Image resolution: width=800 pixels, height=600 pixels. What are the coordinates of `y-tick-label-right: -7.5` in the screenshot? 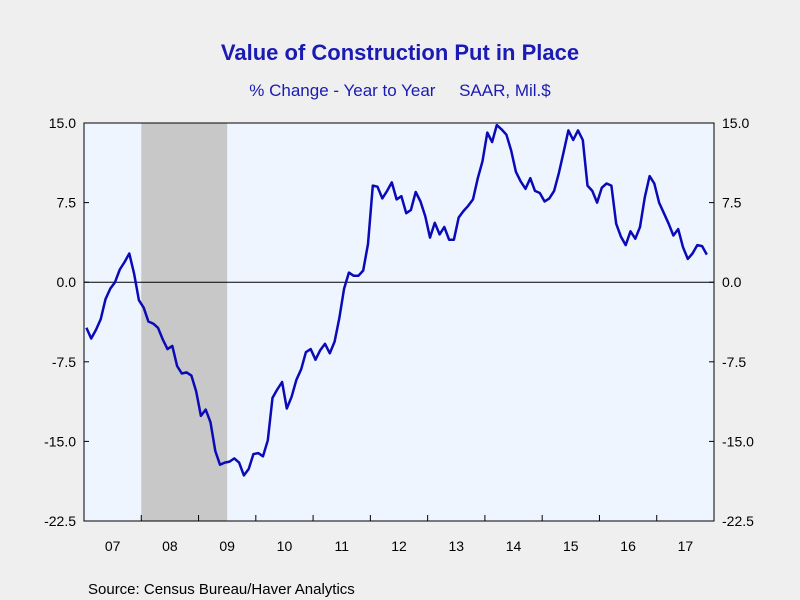 It's located at (734, 362).